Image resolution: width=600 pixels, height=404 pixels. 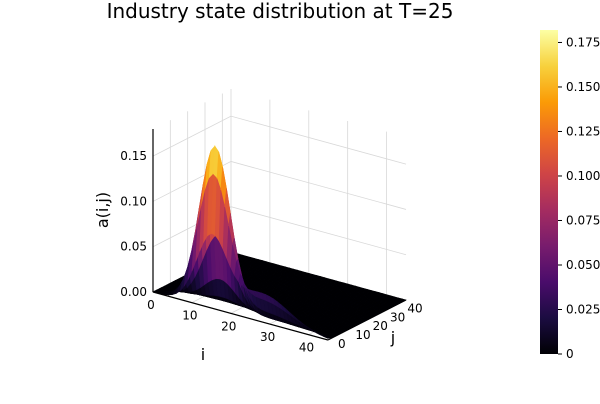 What do you see at coordinates (579, 198) in the screenshot?
I see `colorbar-ticks: 0 0.025 0.050 0.075 0.100 0.125 0.150 0.175` at bounding box center [579, 198].